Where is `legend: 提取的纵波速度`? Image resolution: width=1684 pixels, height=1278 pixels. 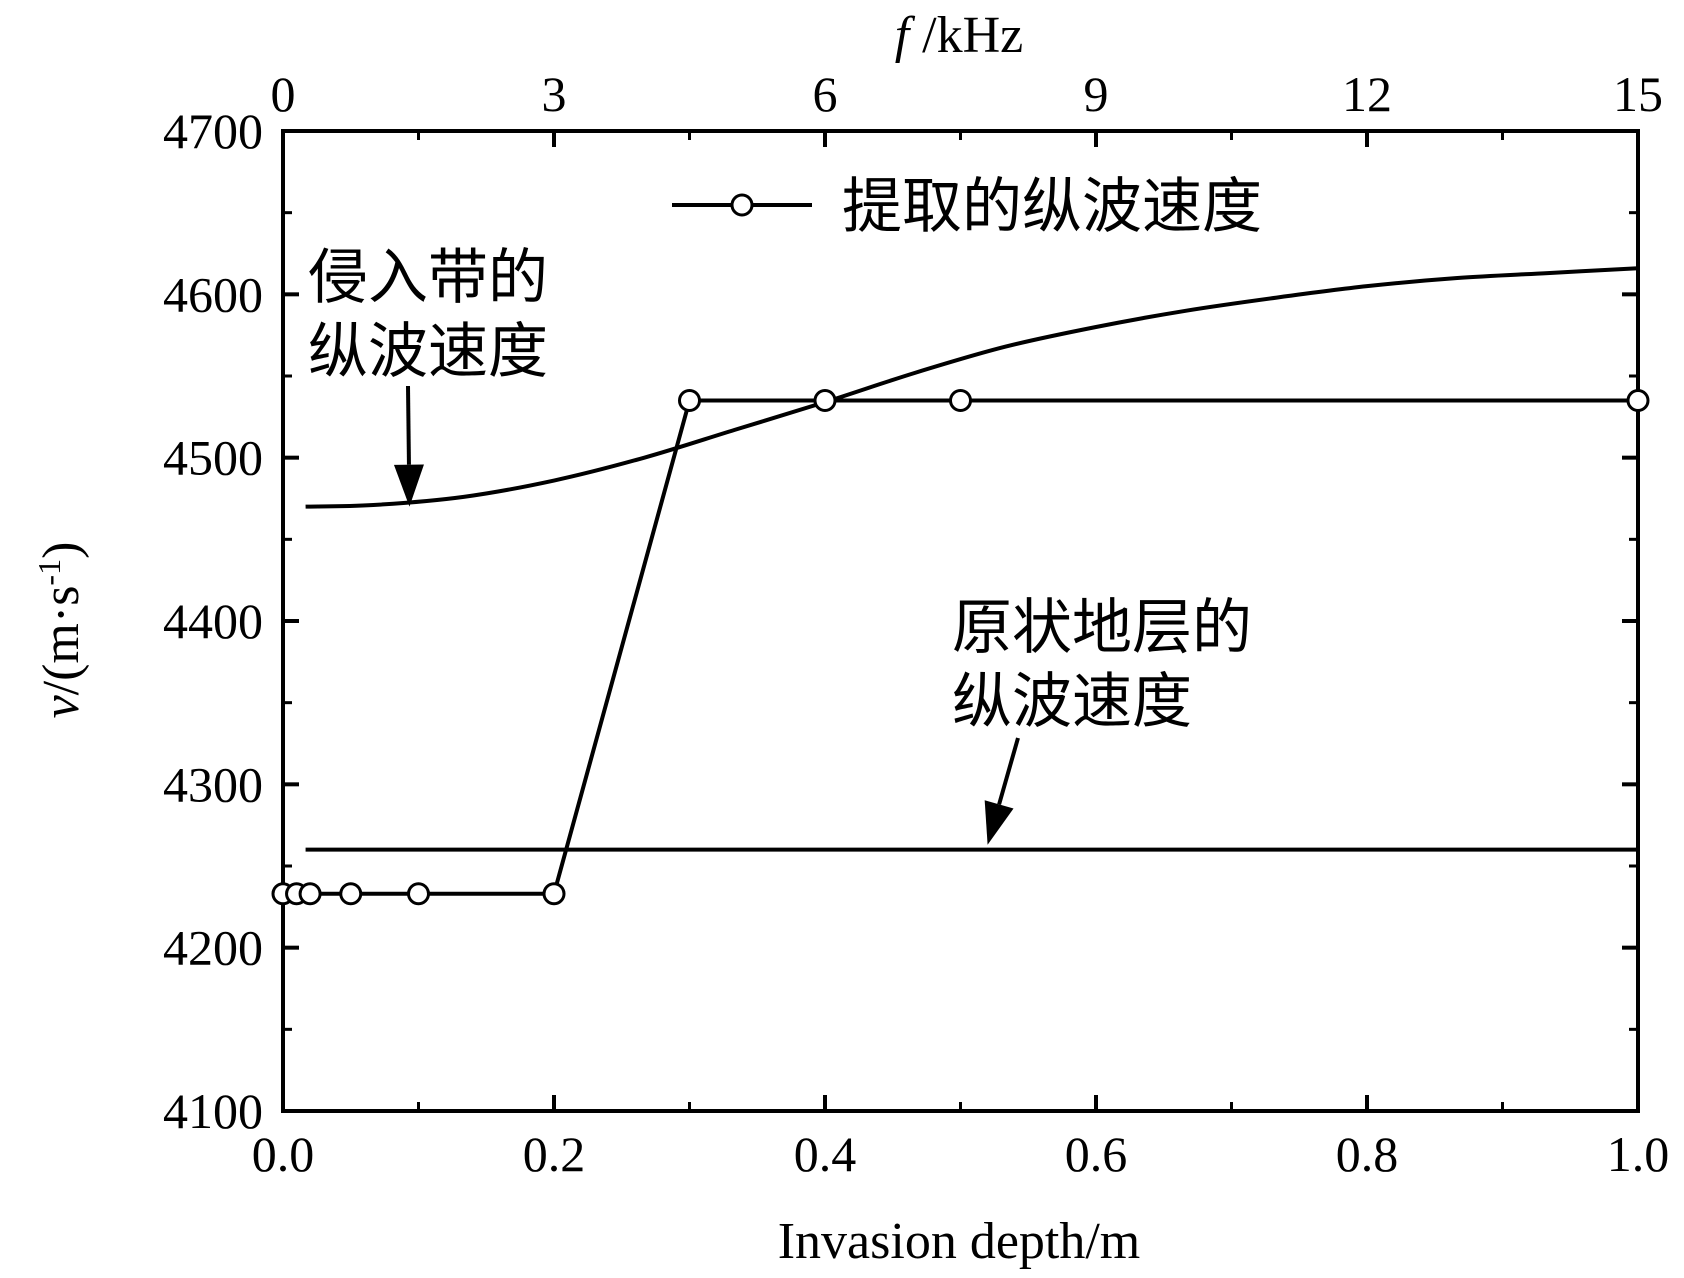
legend: 提取的纵波速度 is located at coordinates (967, 207).